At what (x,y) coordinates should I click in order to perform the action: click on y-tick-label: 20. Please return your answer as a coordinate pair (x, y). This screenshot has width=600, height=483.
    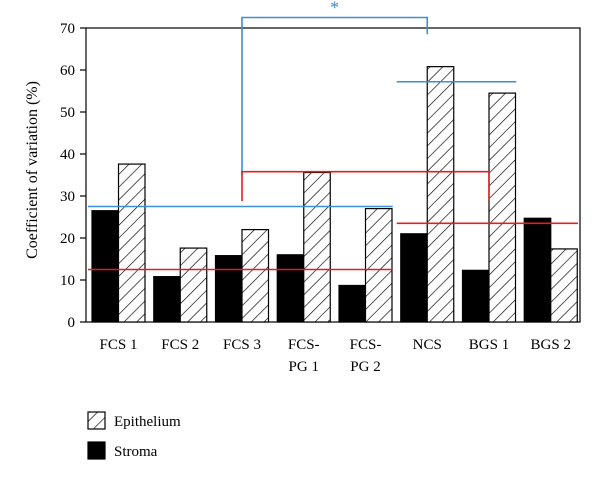
    Looking at the image, I should click on (67, 239).